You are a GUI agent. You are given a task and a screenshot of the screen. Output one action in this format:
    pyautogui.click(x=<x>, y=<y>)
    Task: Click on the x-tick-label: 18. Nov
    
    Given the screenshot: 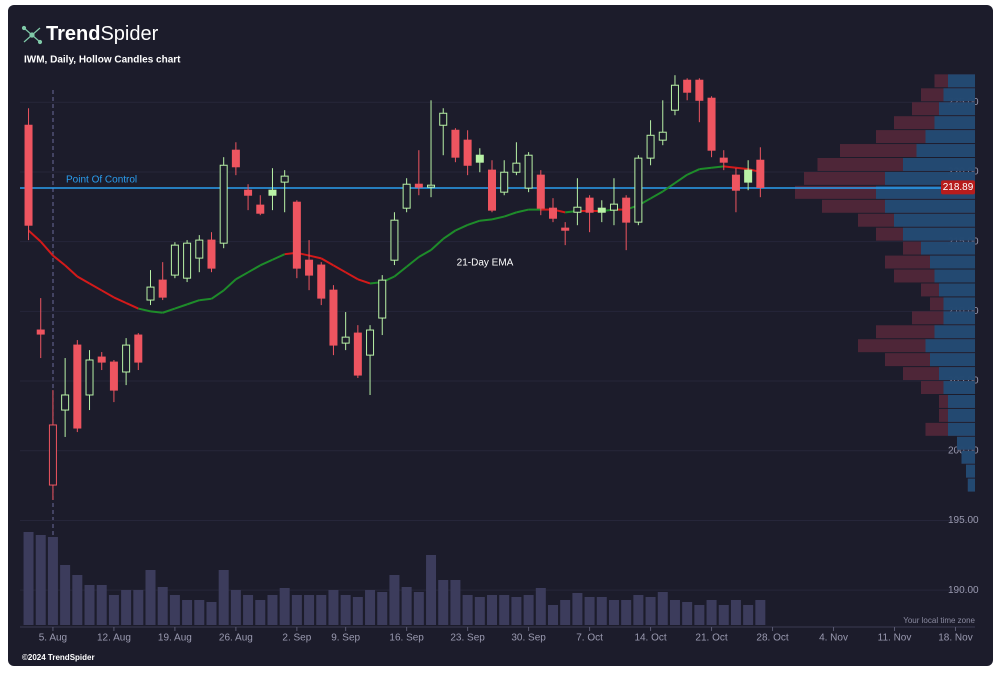 What is the action you would take?
    pyautogui.click(x=955, y=638)
    